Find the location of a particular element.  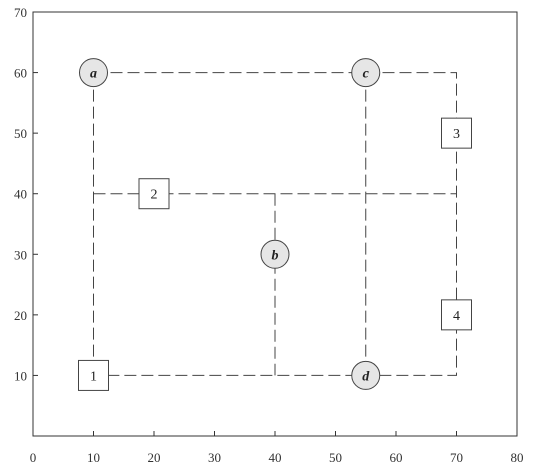

circle-node-label: c is located at coordinates (366, 74).